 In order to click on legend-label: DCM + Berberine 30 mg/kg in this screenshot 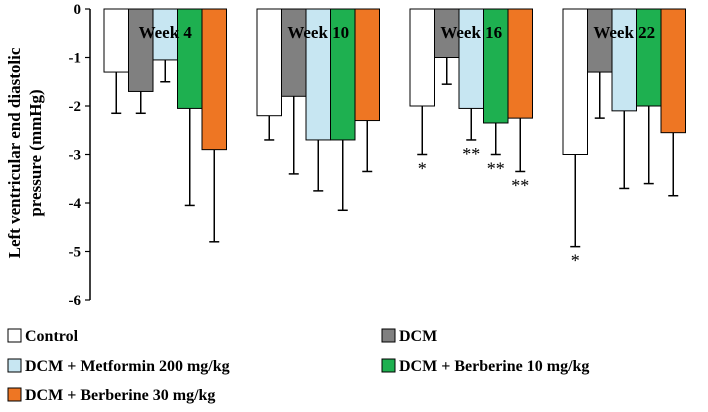, I will do `click(120, 395)`.